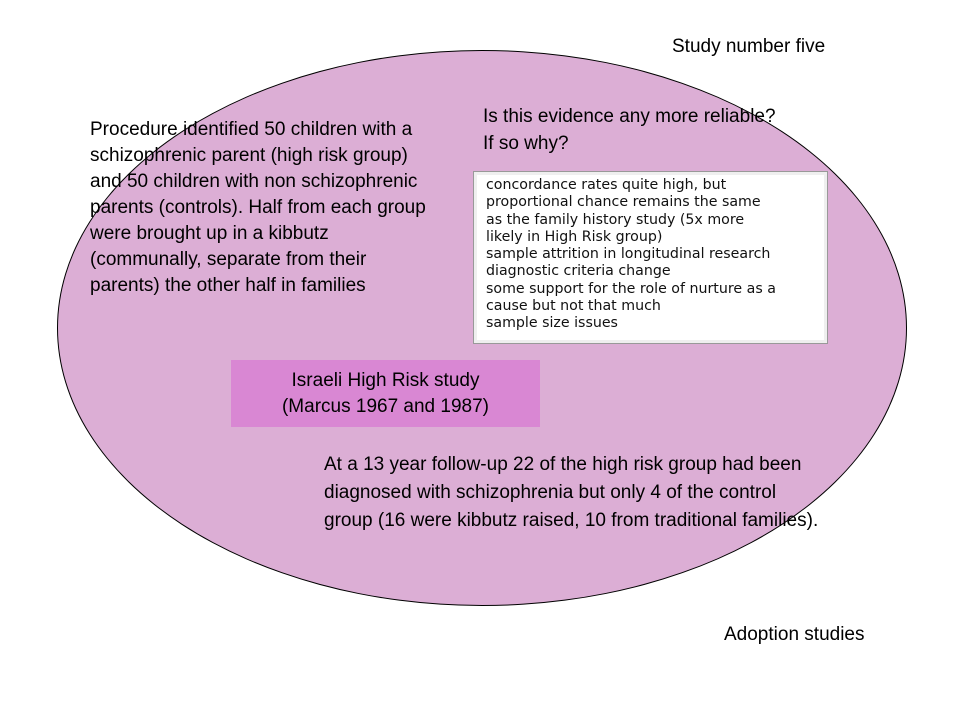  I want to click on notes-line: likely in High Risk group), so click(574, 236).